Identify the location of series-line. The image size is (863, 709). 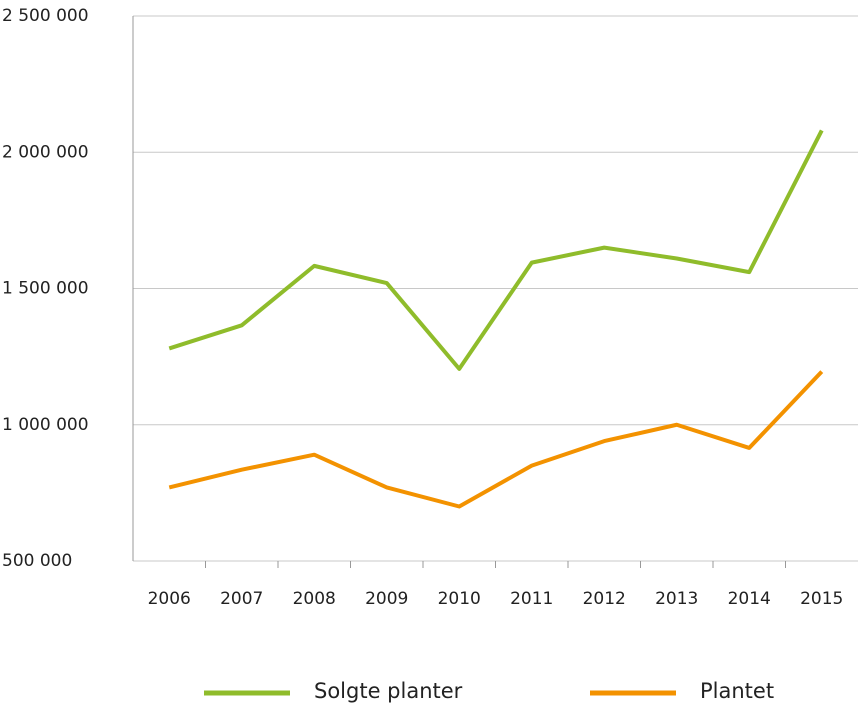
(496, 439).